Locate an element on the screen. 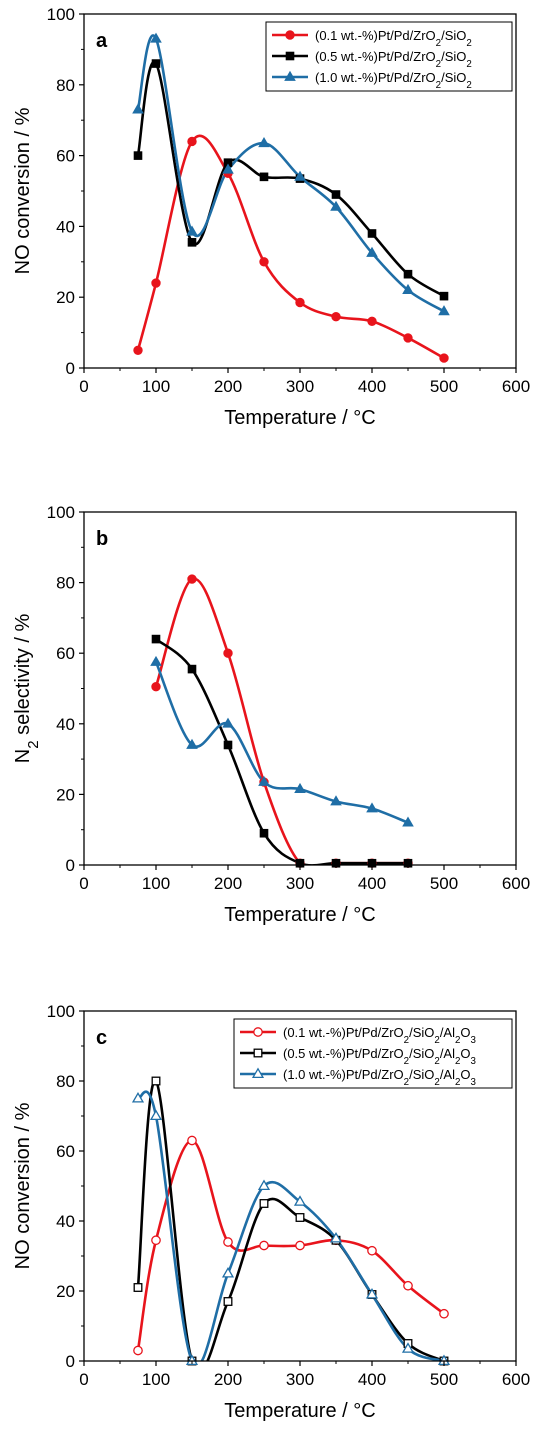 This screenshot has width=550, height=1435. x-tick-label-6: 600 is located at coordinates (516, 386).